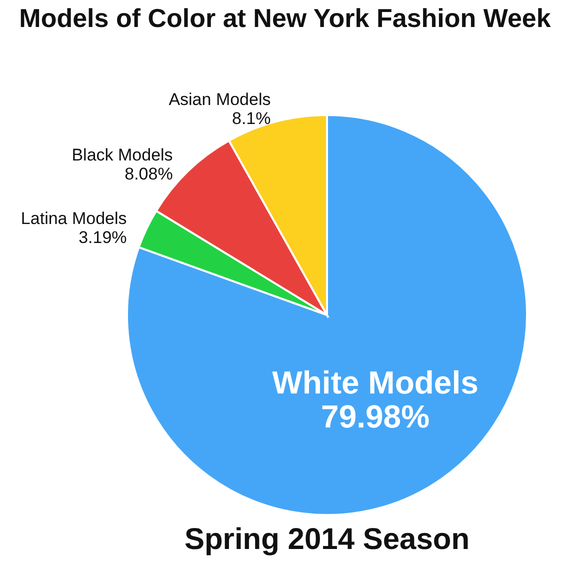 This screenshot has height=570, width=570. What do you see at coordinates (375, 382) in the screenshot?
I see `slice-label: White Models` at bounding box center [375, 382].